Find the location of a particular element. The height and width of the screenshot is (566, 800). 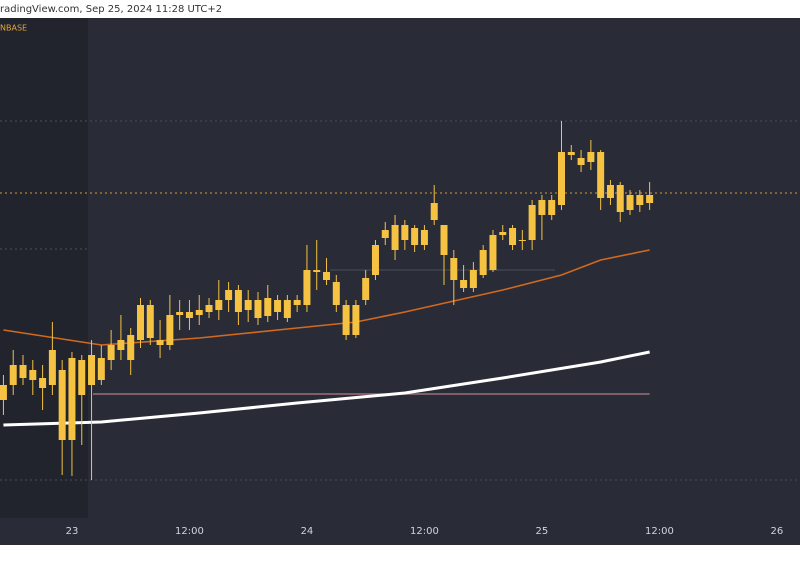

source-label: NBASE is located at coordinates (13, 28).